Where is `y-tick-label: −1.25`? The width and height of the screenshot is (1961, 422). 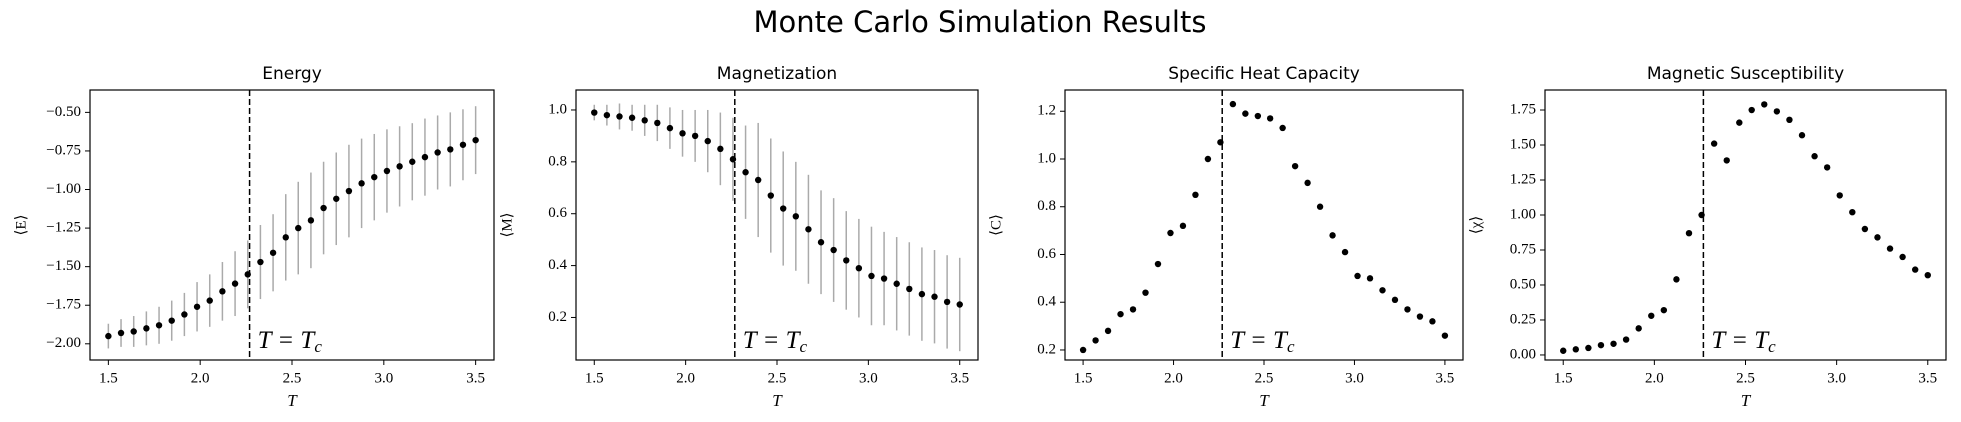 y-tick-label: −1.25 is located at coordinates (63, 228).